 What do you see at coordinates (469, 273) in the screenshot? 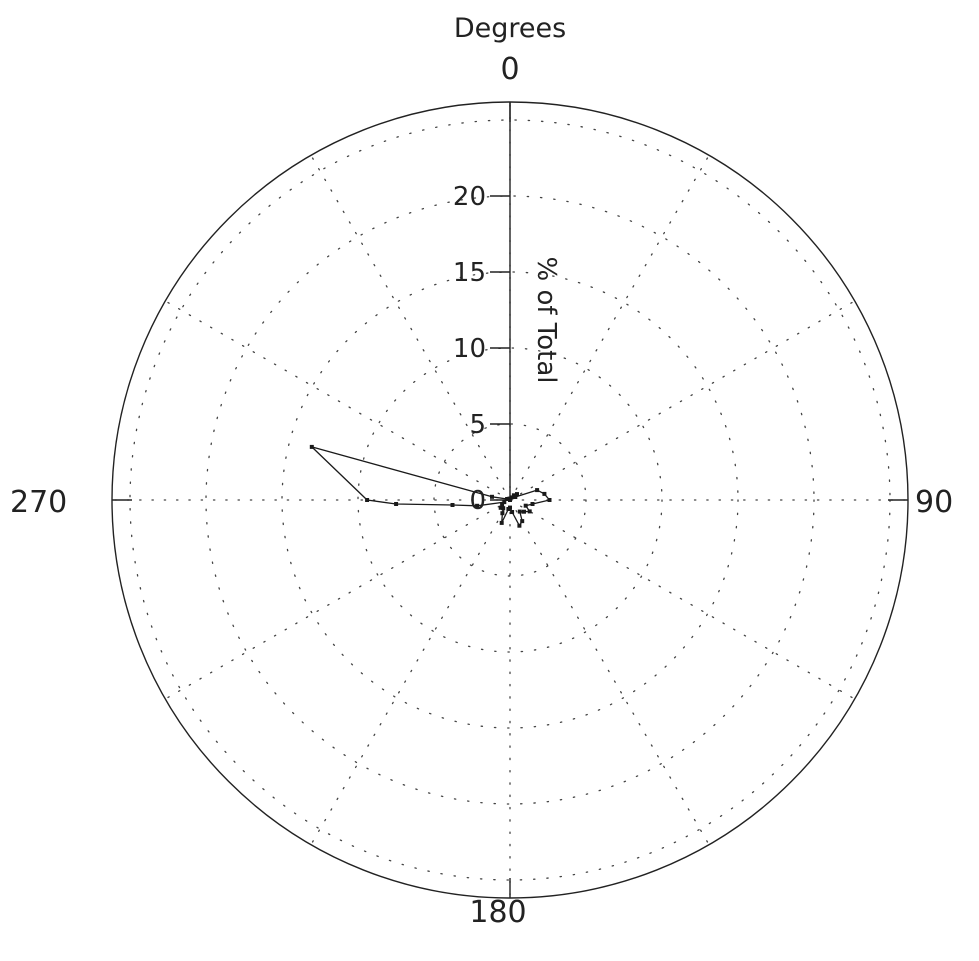
I see `radial-tick-label: 15` at bounding box center [469, 273].